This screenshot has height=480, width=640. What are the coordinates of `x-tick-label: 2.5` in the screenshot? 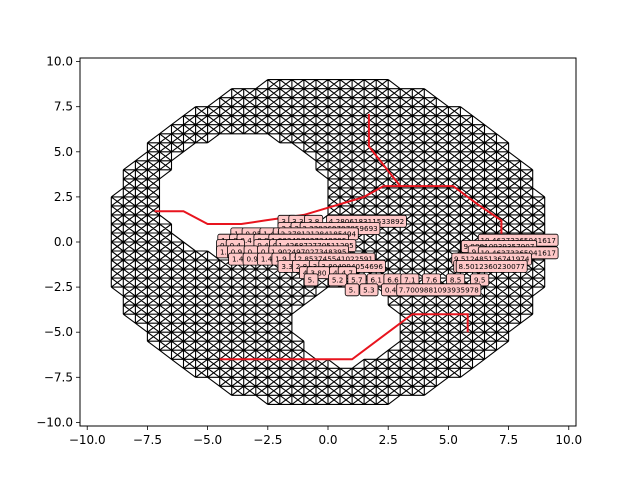 It's located at (388, 440).